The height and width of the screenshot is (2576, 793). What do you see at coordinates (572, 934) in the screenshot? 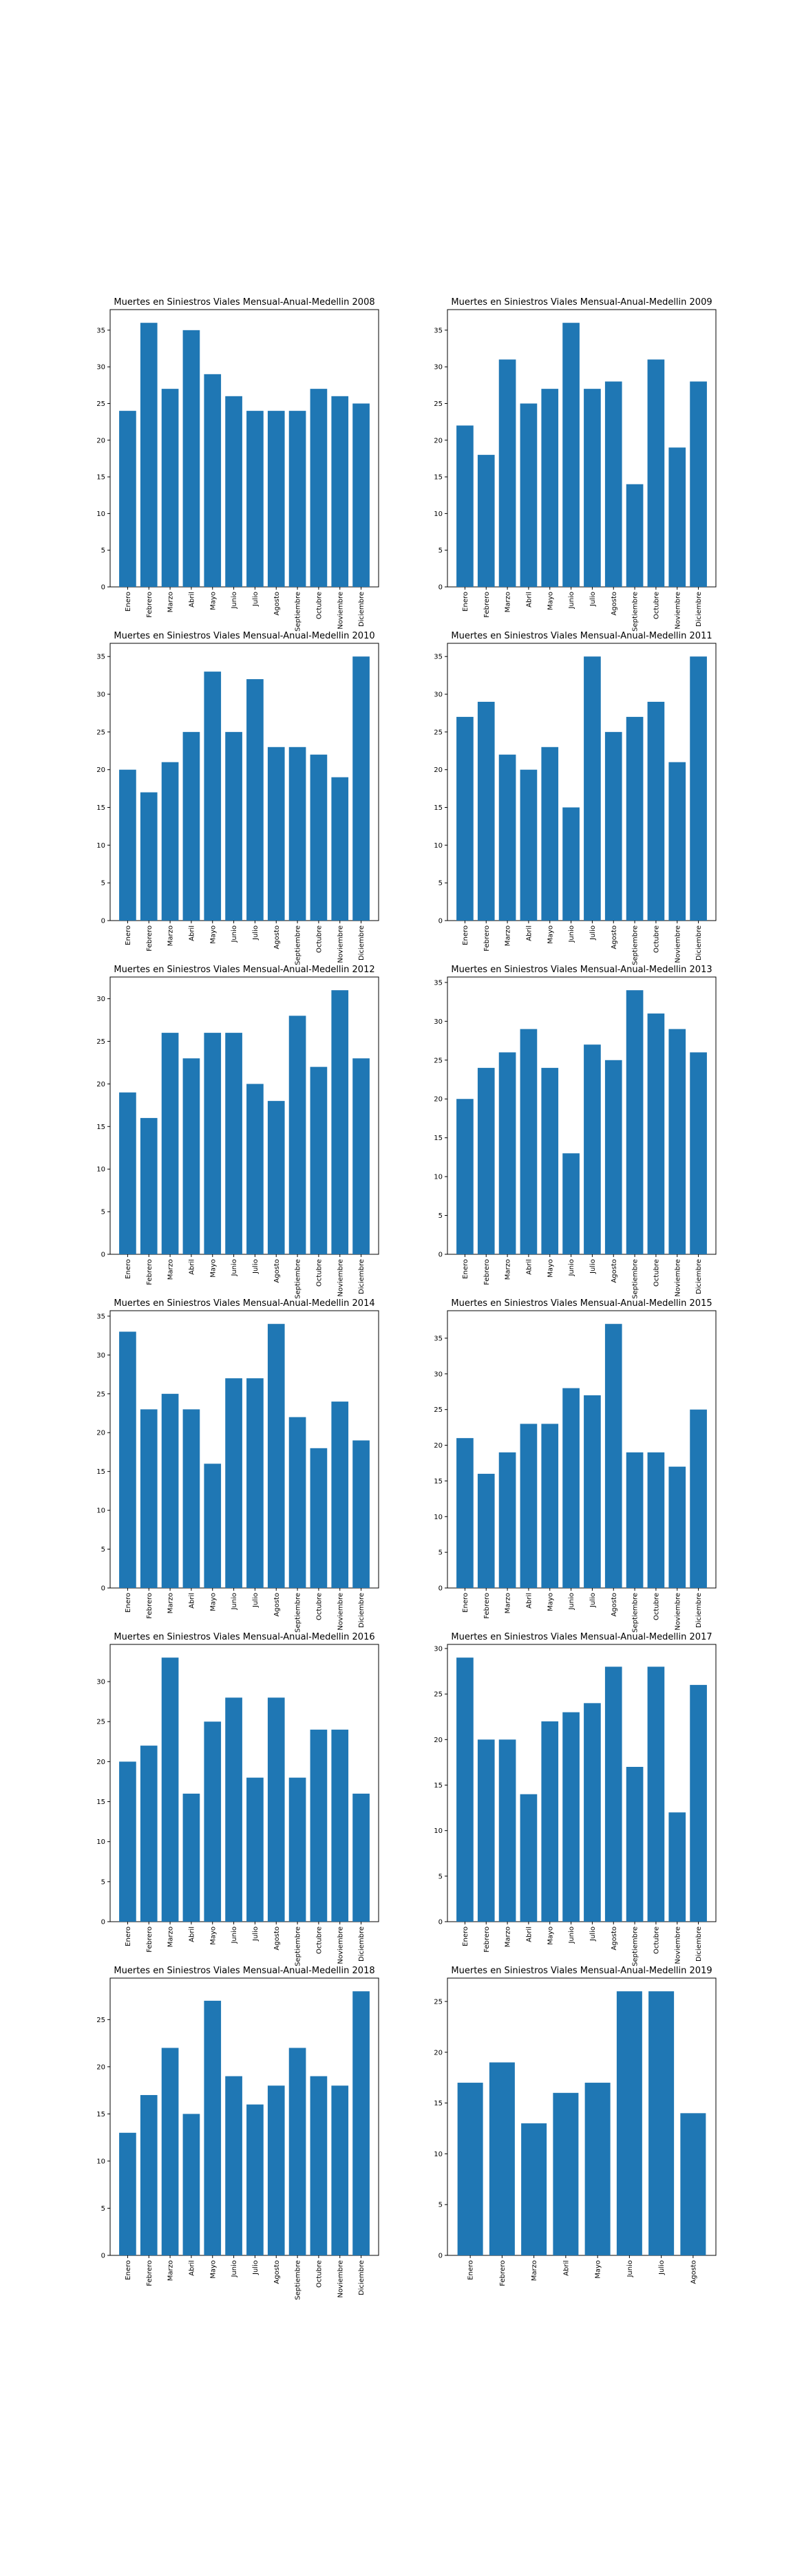
I see `x-tick-label: Junio` at bounding box center [572, 934].